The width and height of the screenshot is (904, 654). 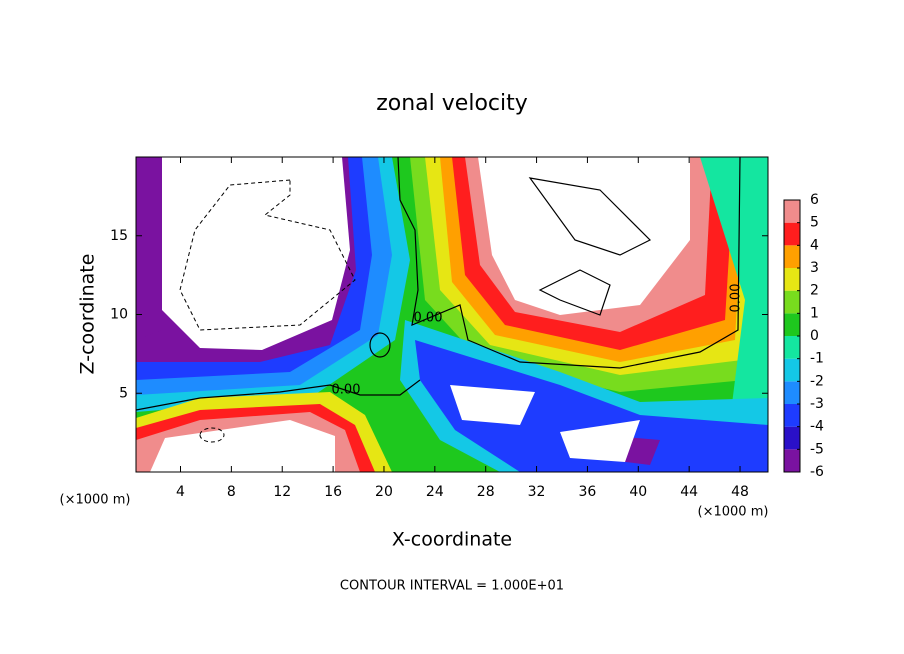 I want to click on y-unit-label: (×1000 m), so click(x=95, y=500).